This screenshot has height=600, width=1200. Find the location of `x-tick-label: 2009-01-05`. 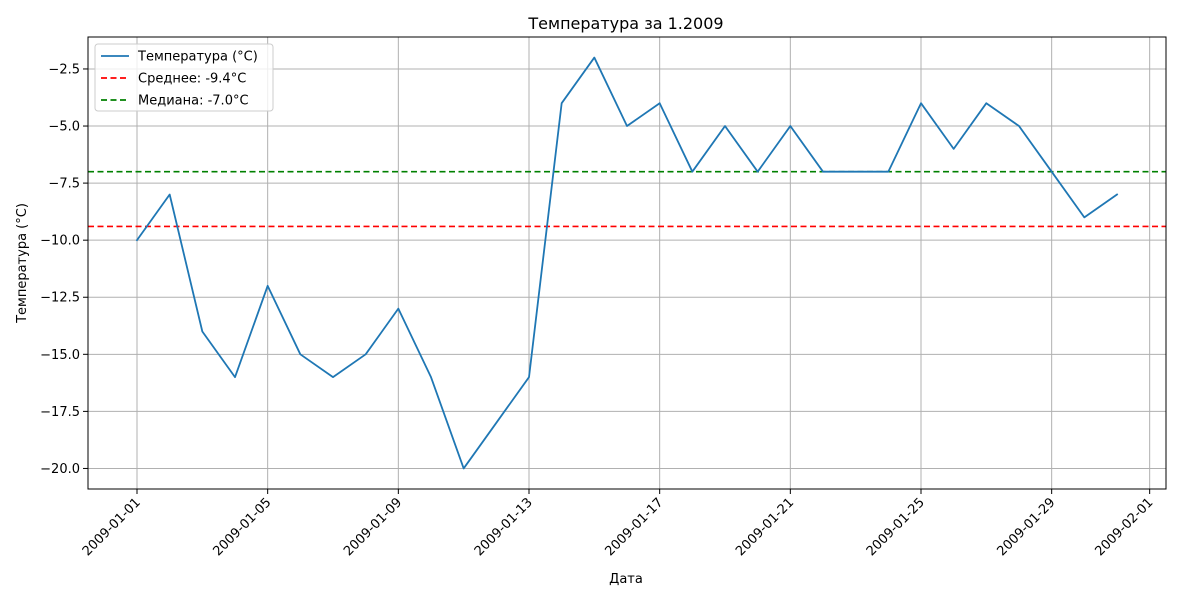

x-tick-label: 2009-01-05 is located at coordinates (242, 527).